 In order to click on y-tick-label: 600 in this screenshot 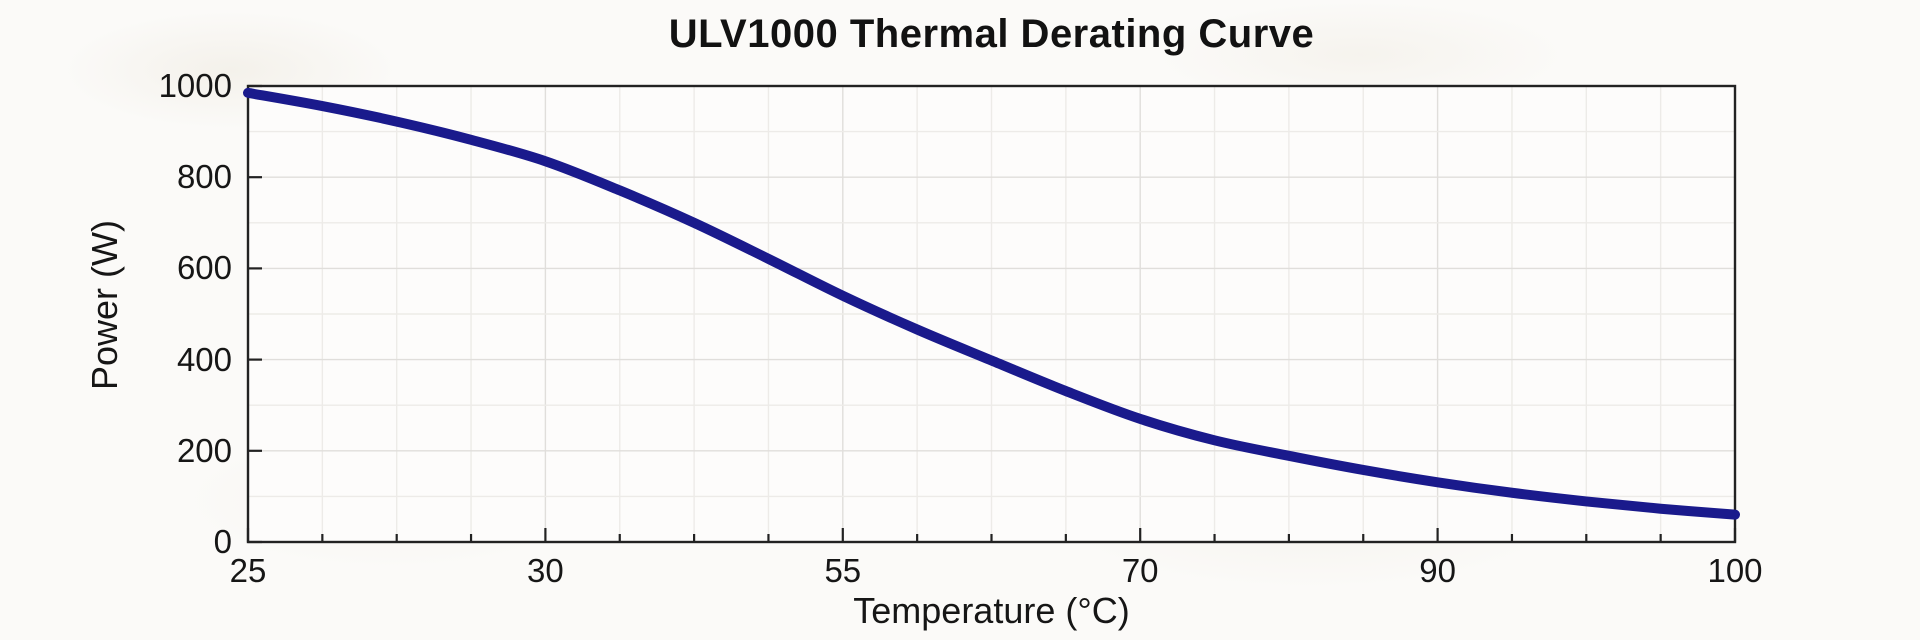, I will do `click(204, 268)`.